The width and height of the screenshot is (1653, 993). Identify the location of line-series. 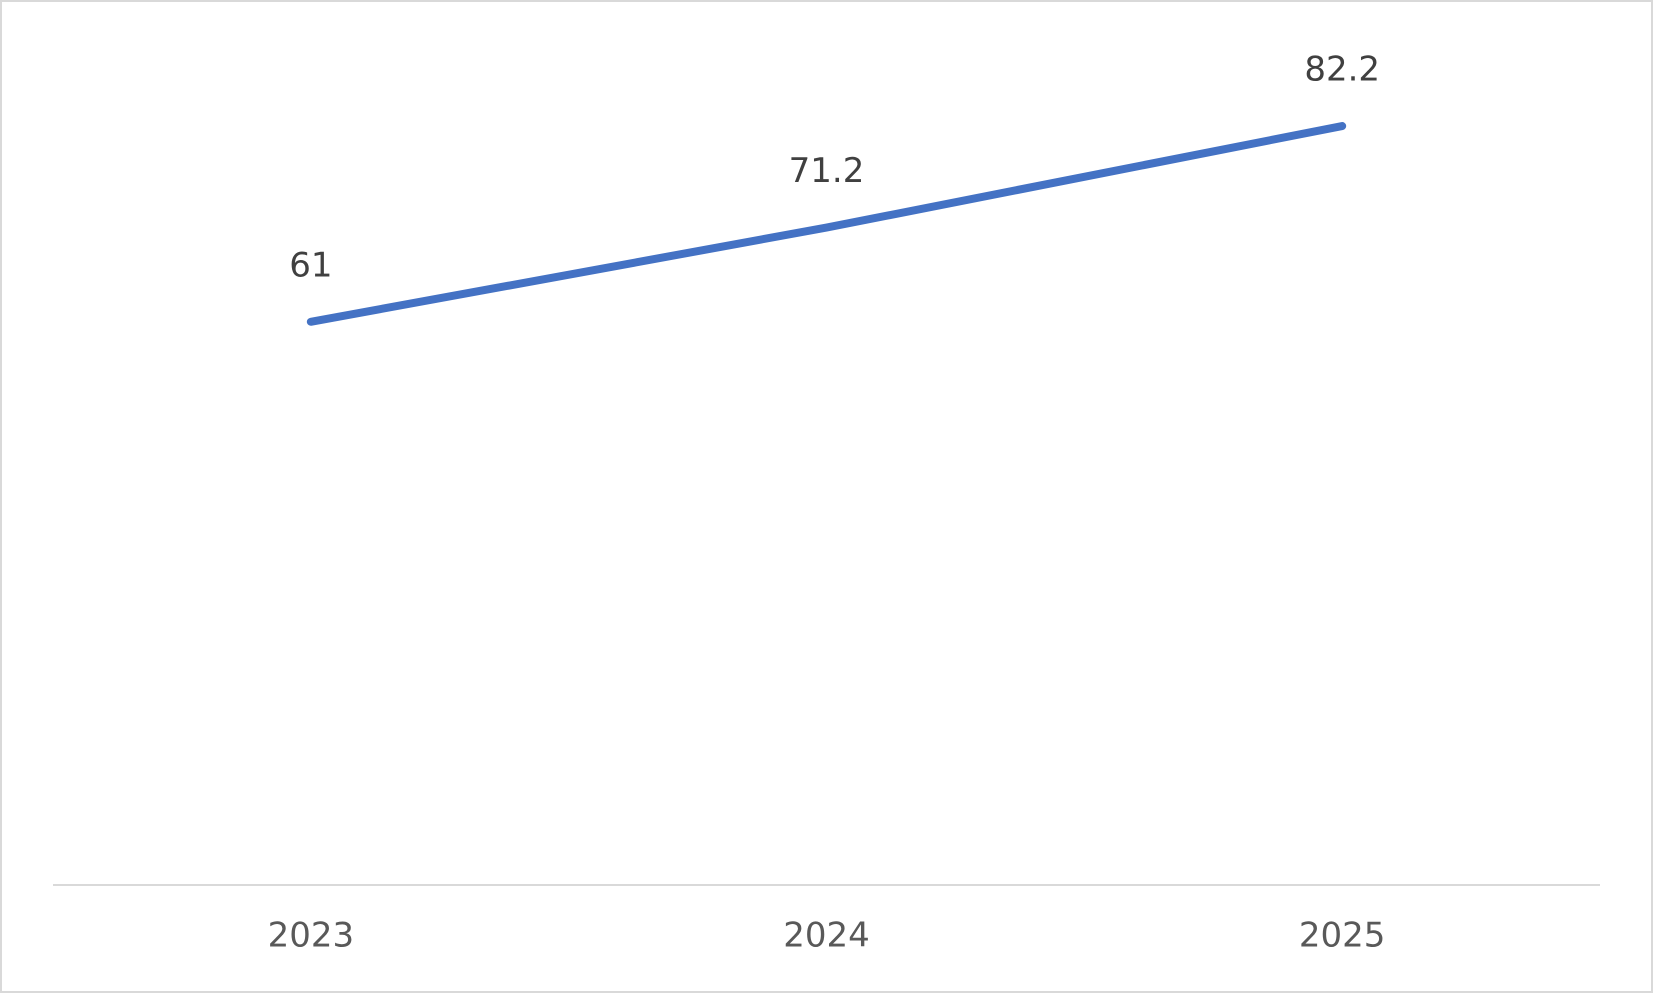
(826, 224).